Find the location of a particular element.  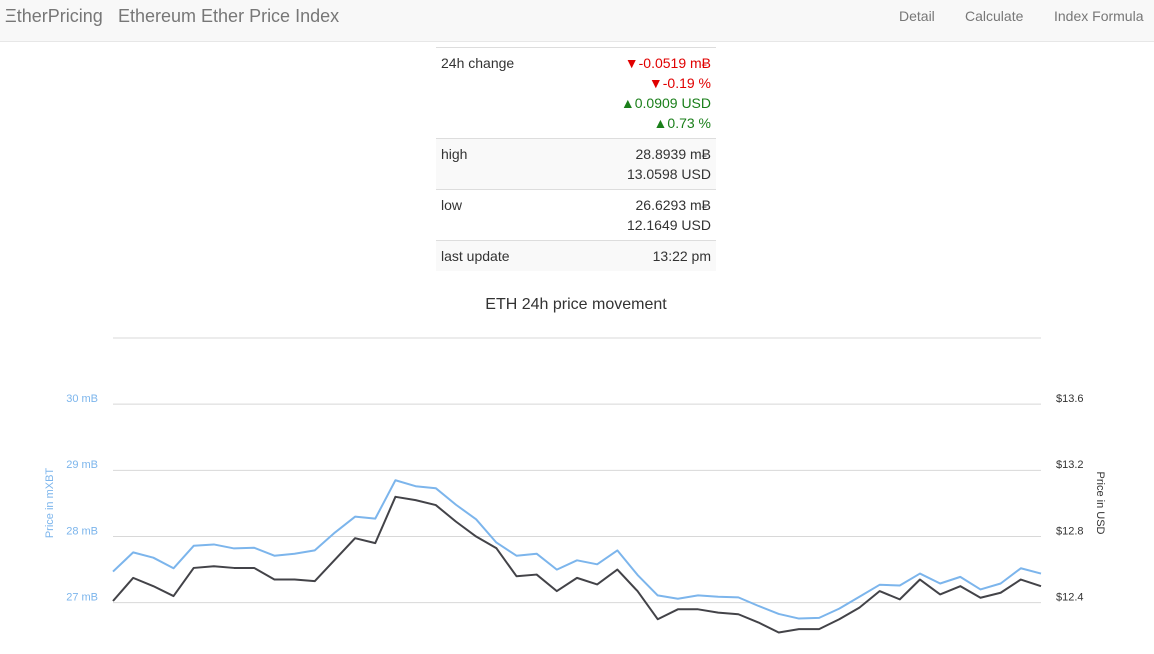

row-values: 26.6293 mɃ 12.1649 USD is located at coordinates (669, 215).